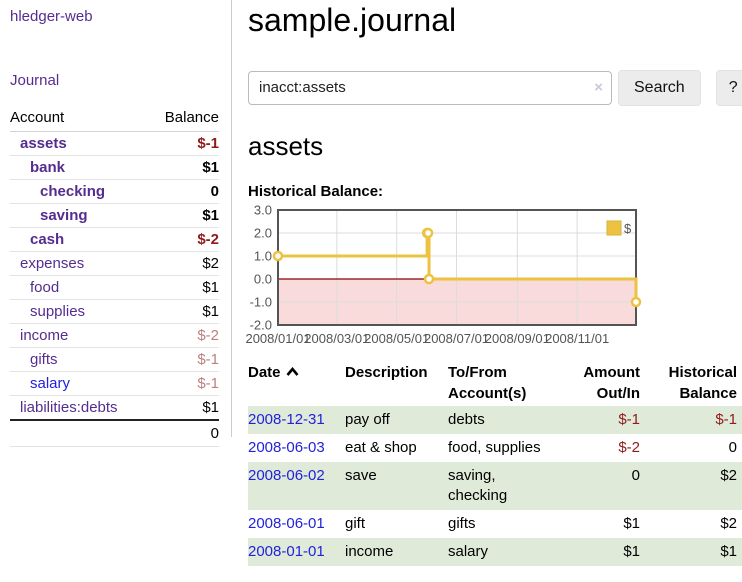 This screenshot has width=742, height=582. I want to click on sidebar-item-journal: Journal, so click(35, 80).